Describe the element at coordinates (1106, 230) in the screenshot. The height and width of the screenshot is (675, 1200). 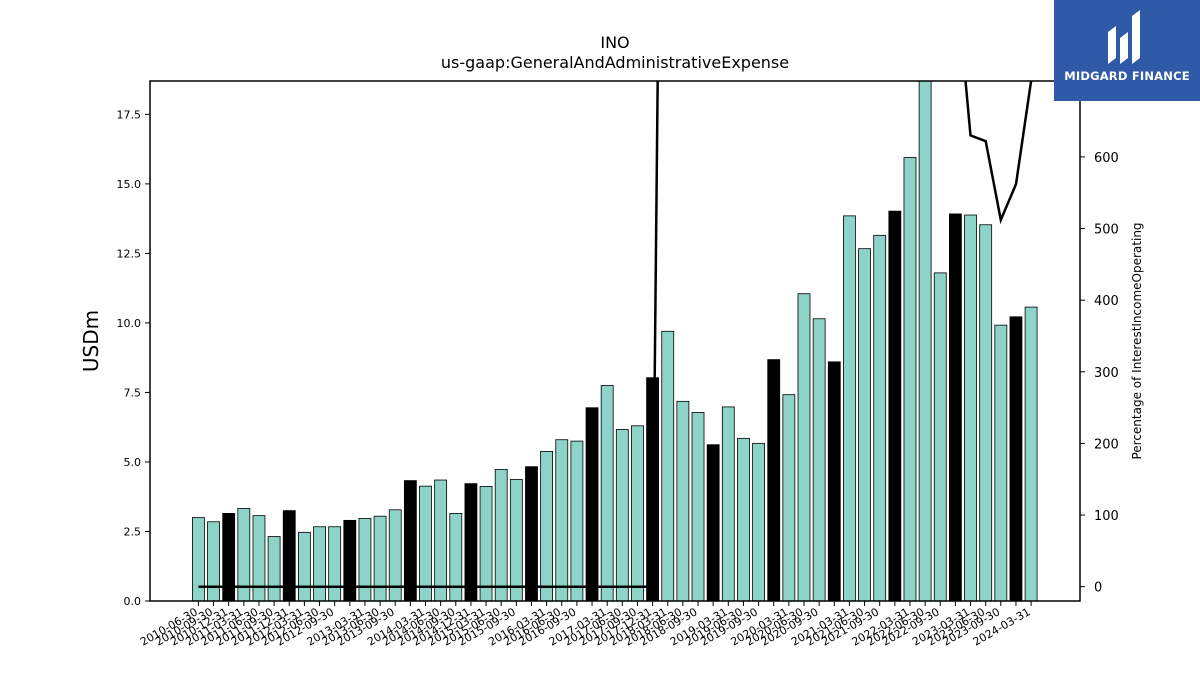
I see `y2-tick-label: 500` at that location.